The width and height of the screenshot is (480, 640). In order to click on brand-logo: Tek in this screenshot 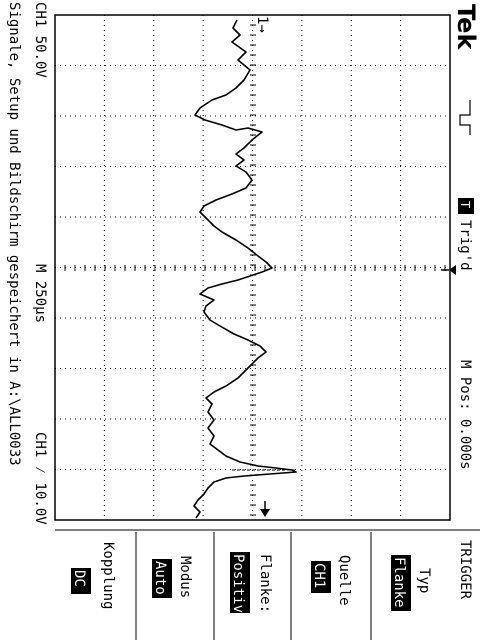, I will do `click(466, 27)`.